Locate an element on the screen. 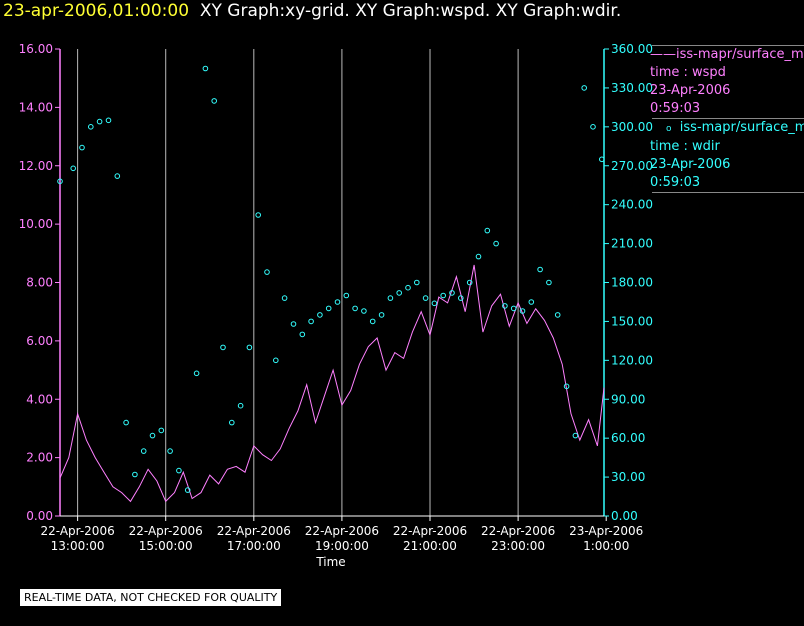 The height and width of the screenshot is (626, 804). legend-series2-time: 0:59:03 is located at coordinates (675, 182).